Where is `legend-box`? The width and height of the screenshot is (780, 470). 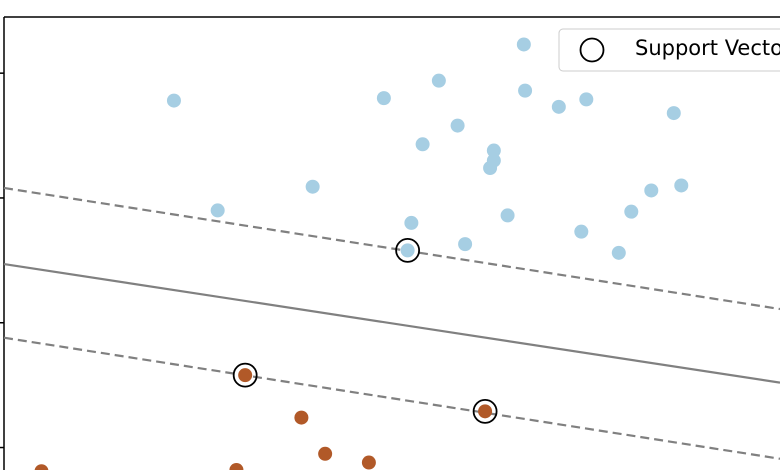 legend-box is located at coordinates (669, 50).